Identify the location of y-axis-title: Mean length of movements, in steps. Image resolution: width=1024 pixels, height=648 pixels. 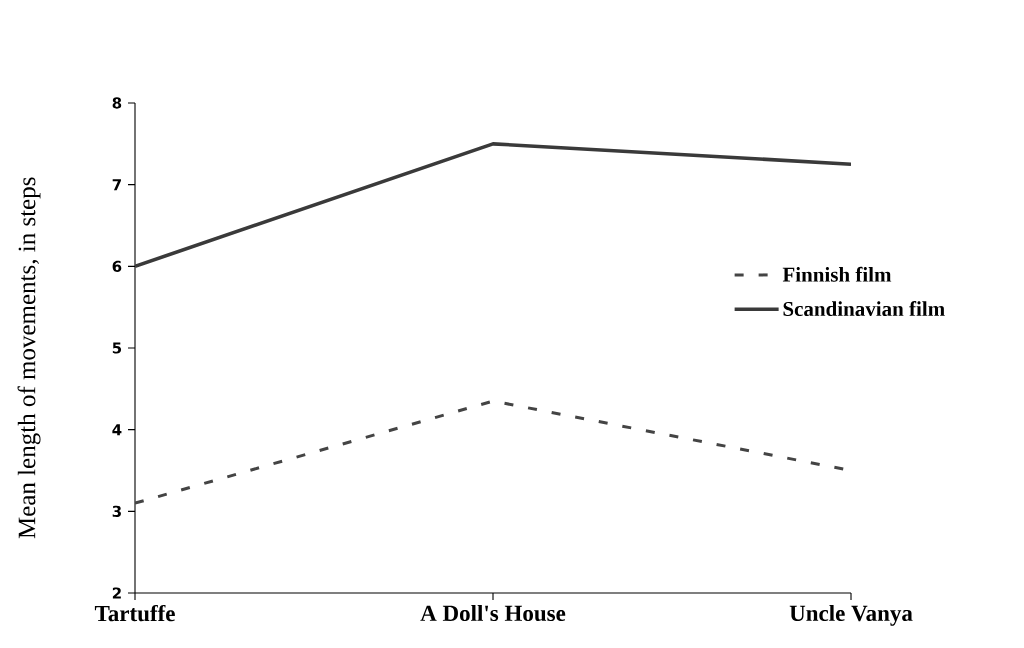
(29, 358).